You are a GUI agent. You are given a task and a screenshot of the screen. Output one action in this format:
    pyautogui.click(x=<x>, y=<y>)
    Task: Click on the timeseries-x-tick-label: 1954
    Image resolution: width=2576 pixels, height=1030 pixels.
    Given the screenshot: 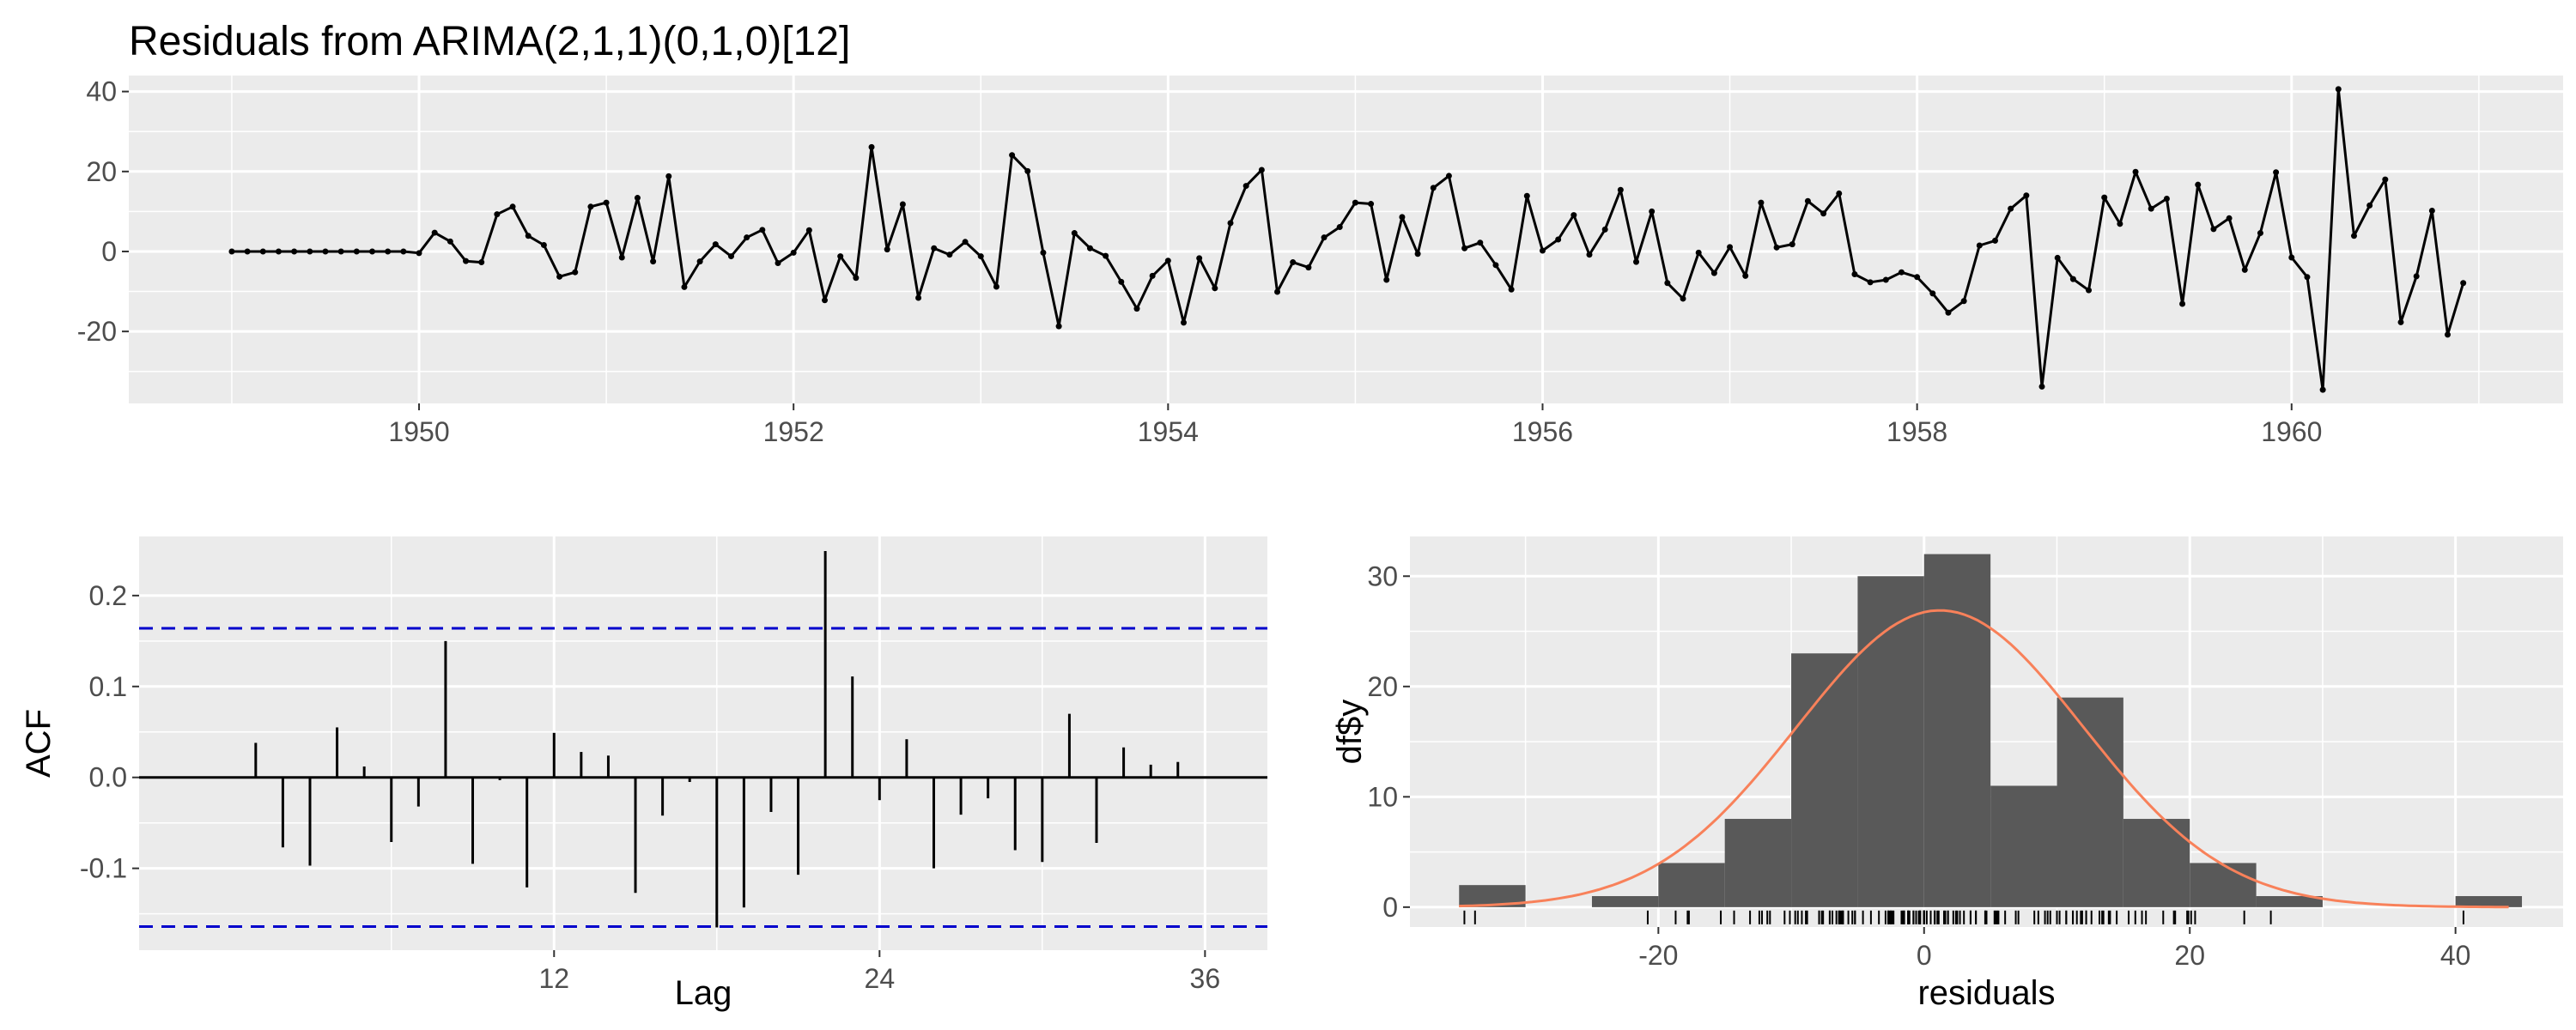 What is the action you would take?
    pyautogui.click(x=1169, y=431)
    